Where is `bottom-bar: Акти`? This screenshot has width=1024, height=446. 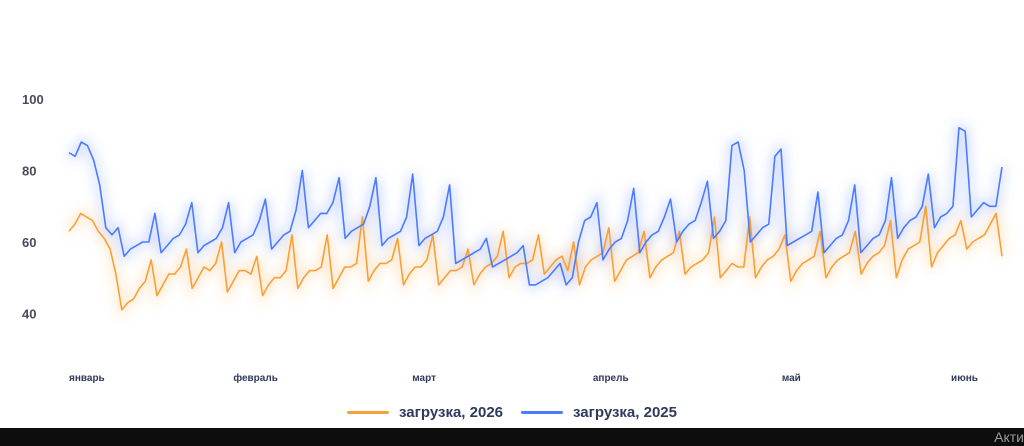
bottom-bar: Акти is located at coordinates (512, 437).